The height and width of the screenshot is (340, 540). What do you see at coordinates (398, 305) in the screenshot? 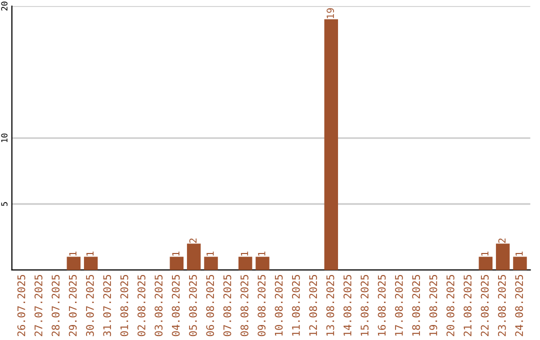
I see `x-tick-label: 17.08.2025` at bounding box center [398, 305].